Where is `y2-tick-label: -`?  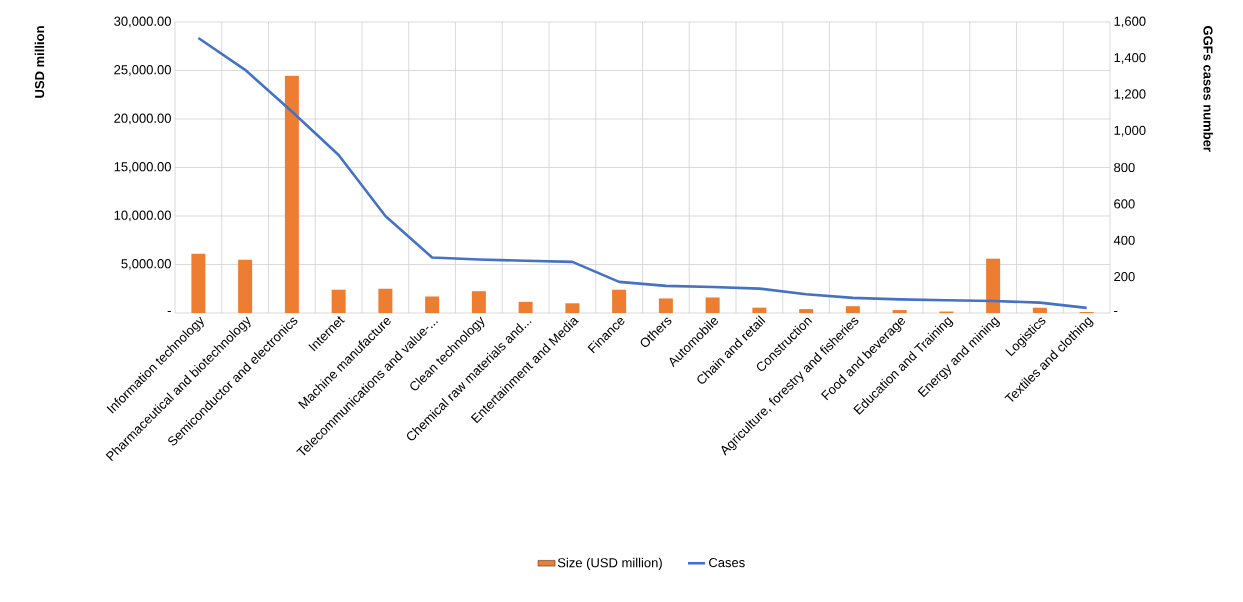 y2-tick-label: - is located at coordinates (1116, 312).